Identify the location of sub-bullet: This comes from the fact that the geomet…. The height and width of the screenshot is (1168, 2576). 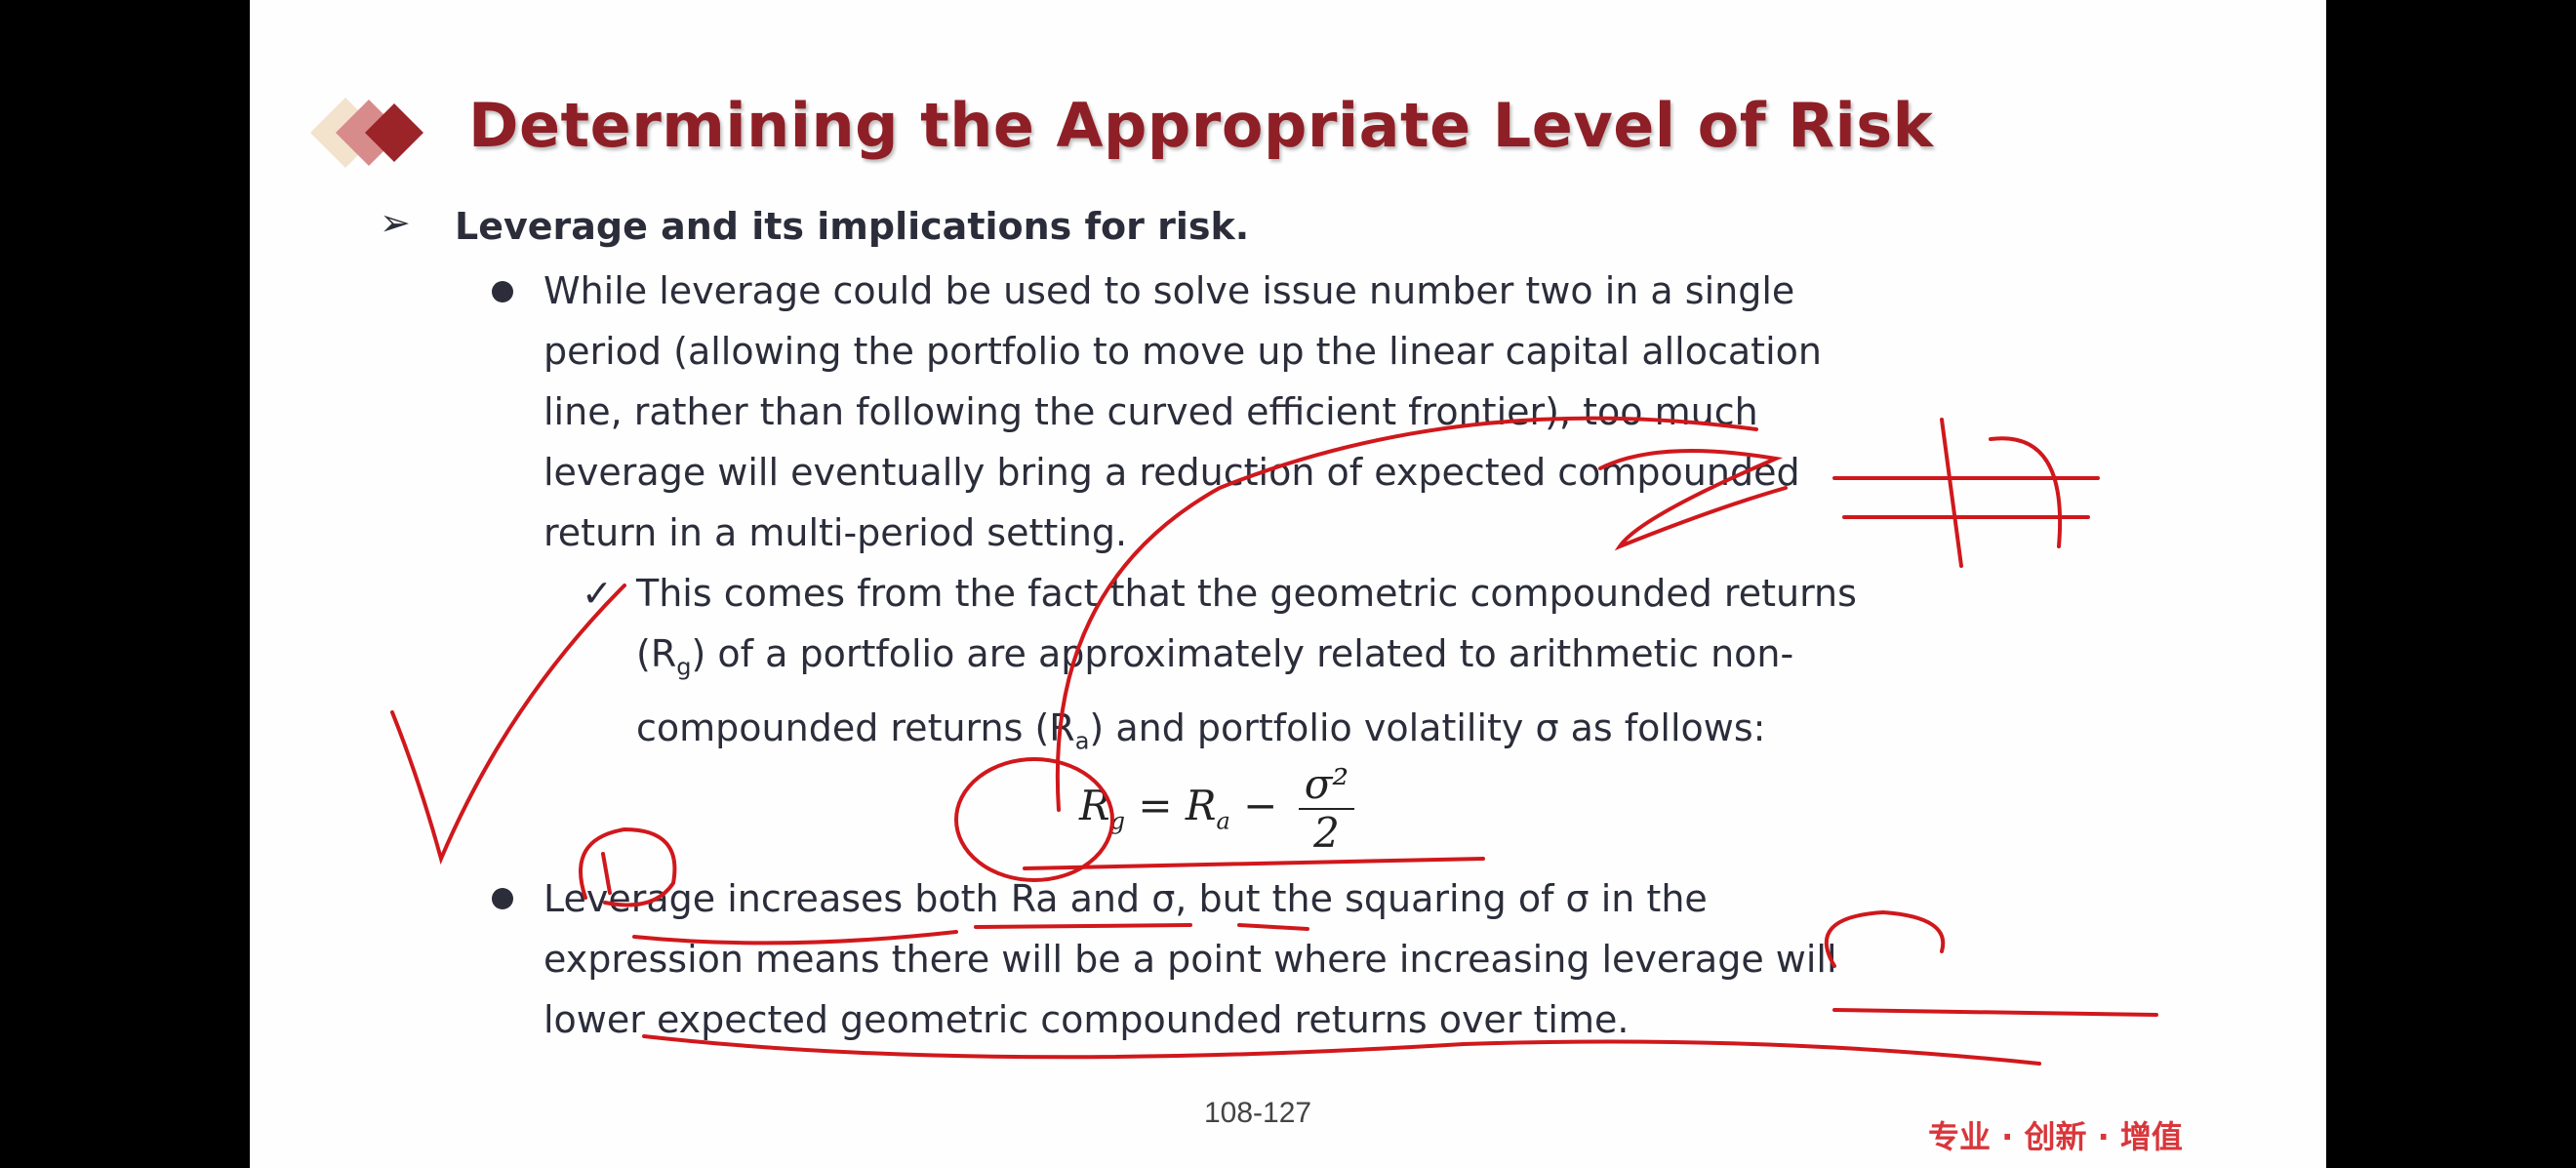
(1246, 667).